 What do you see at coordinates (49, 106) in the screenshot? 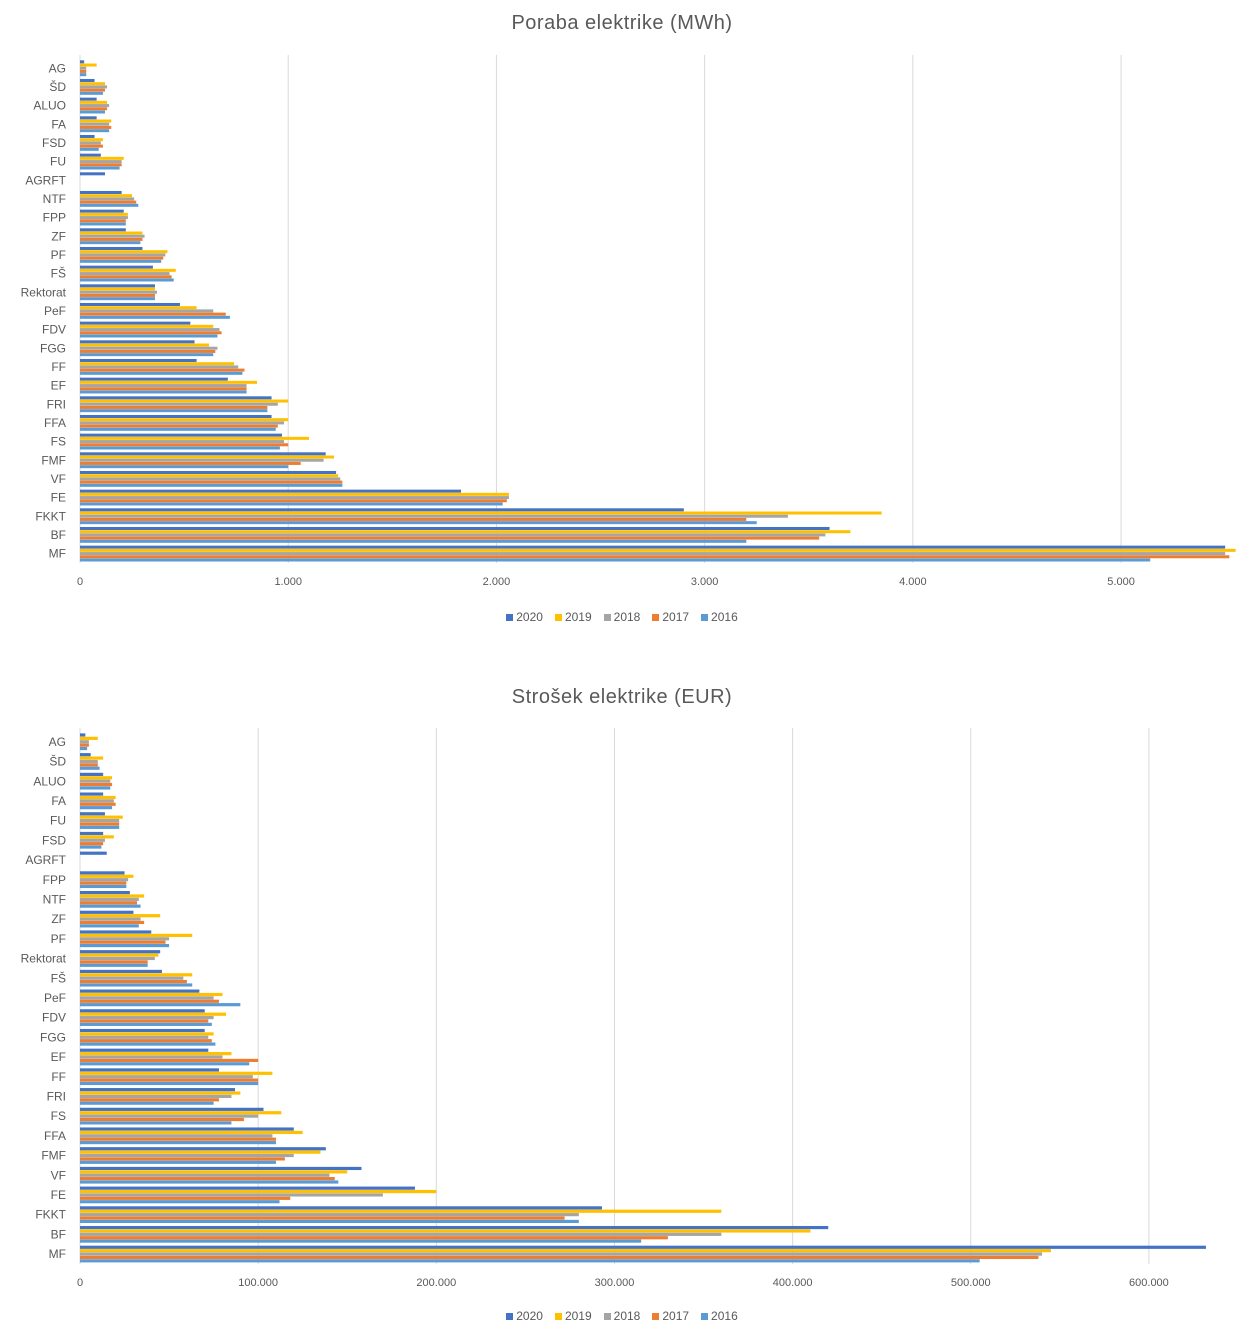
I see `category-label: ALUO` at bounding box center [49, 106].